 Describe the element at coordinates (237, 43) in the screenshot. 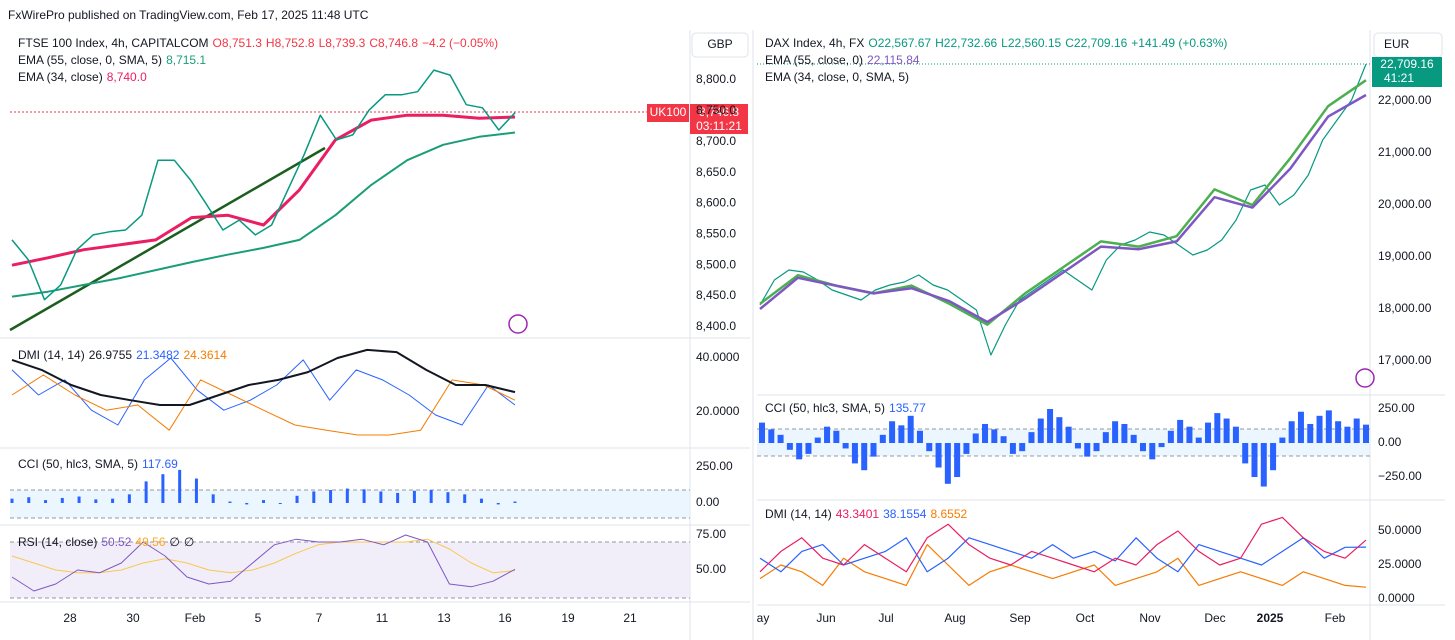

I see `open: O8,751.3` at that location.